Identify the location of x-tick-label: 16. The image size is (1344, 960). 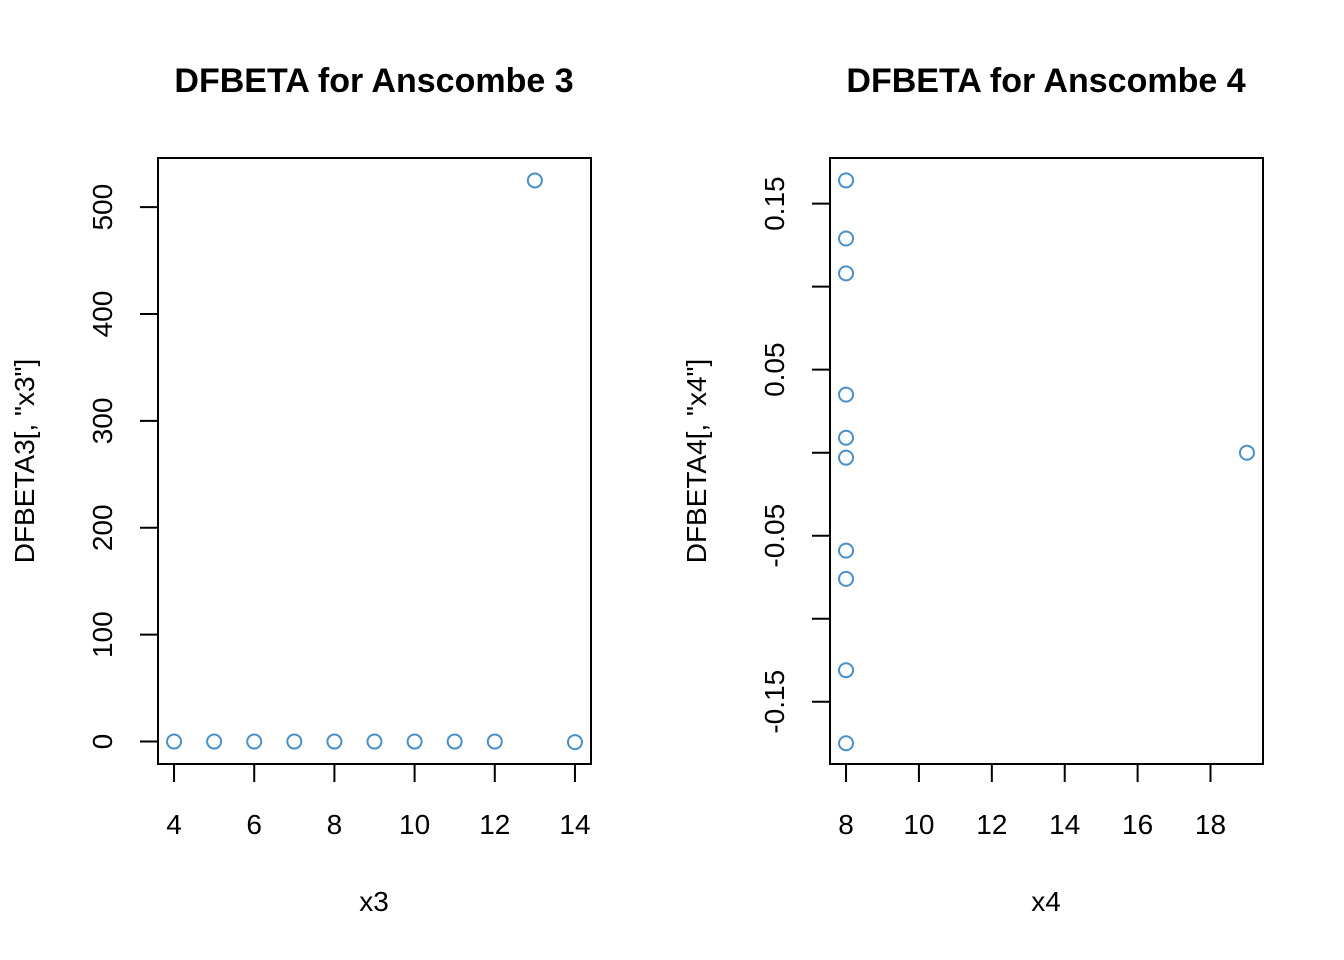
(1137, 824).